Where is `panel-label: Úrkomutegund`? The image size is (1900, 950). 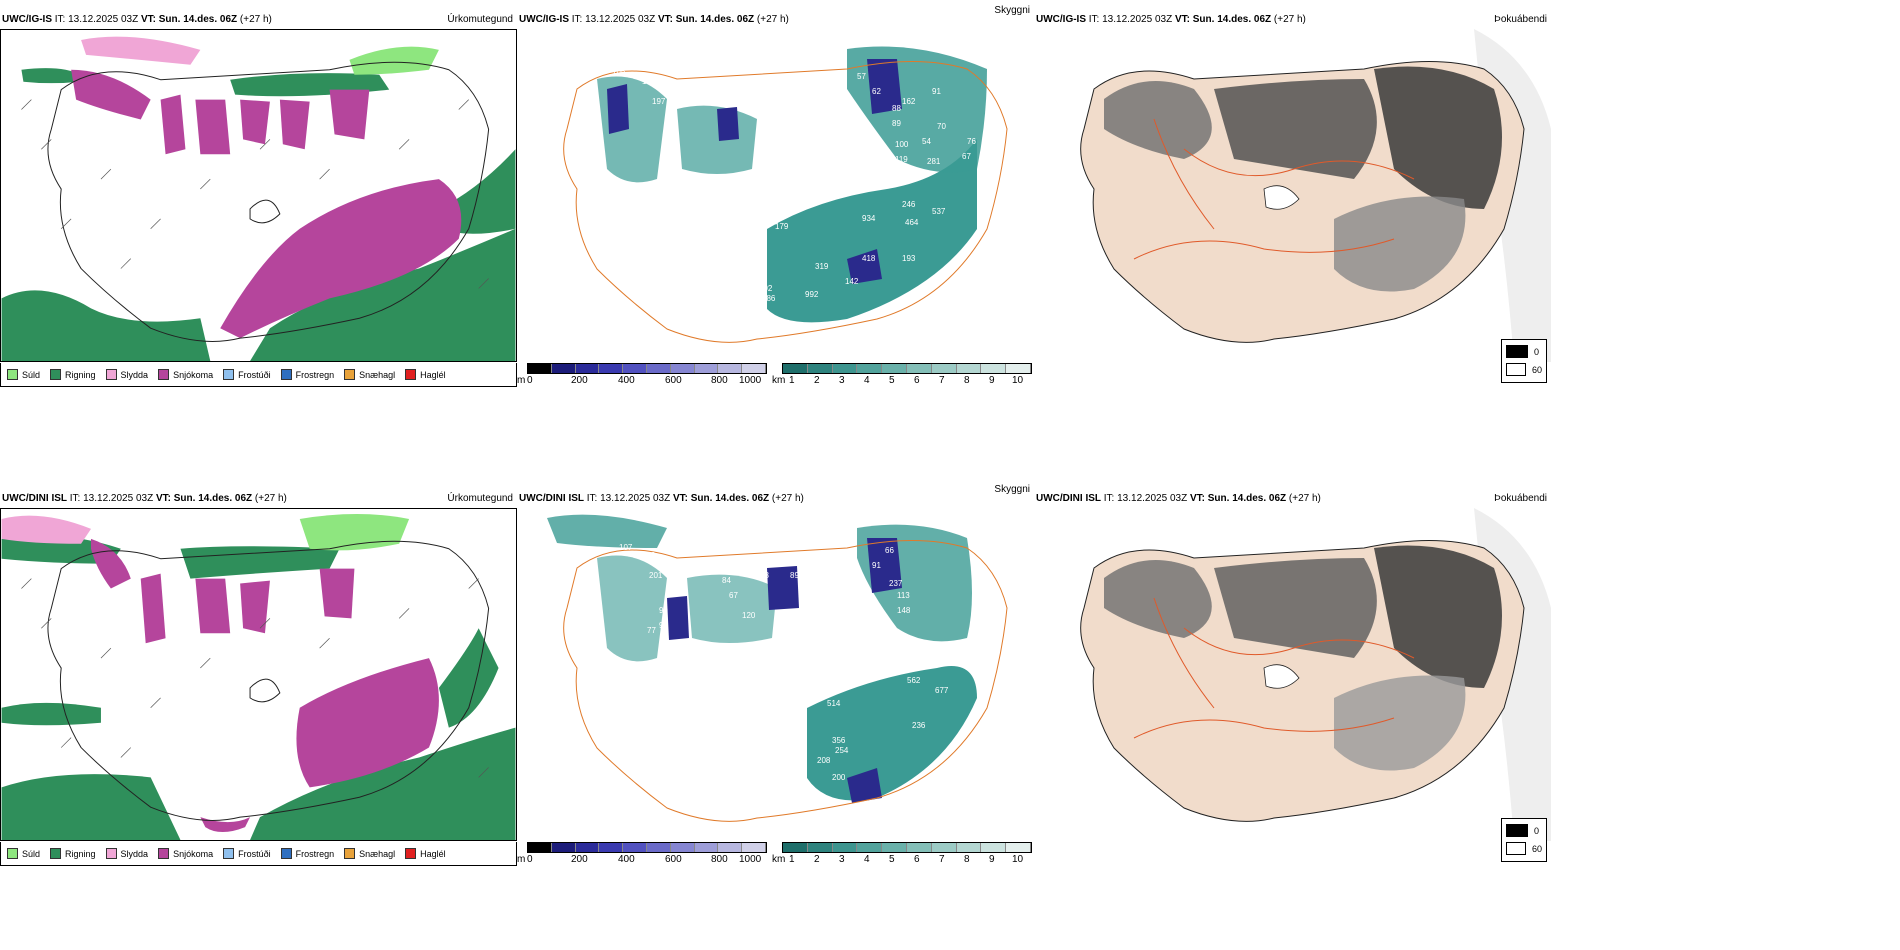 panel-label: Úrkomutegund is located at coordinates (480, 498).